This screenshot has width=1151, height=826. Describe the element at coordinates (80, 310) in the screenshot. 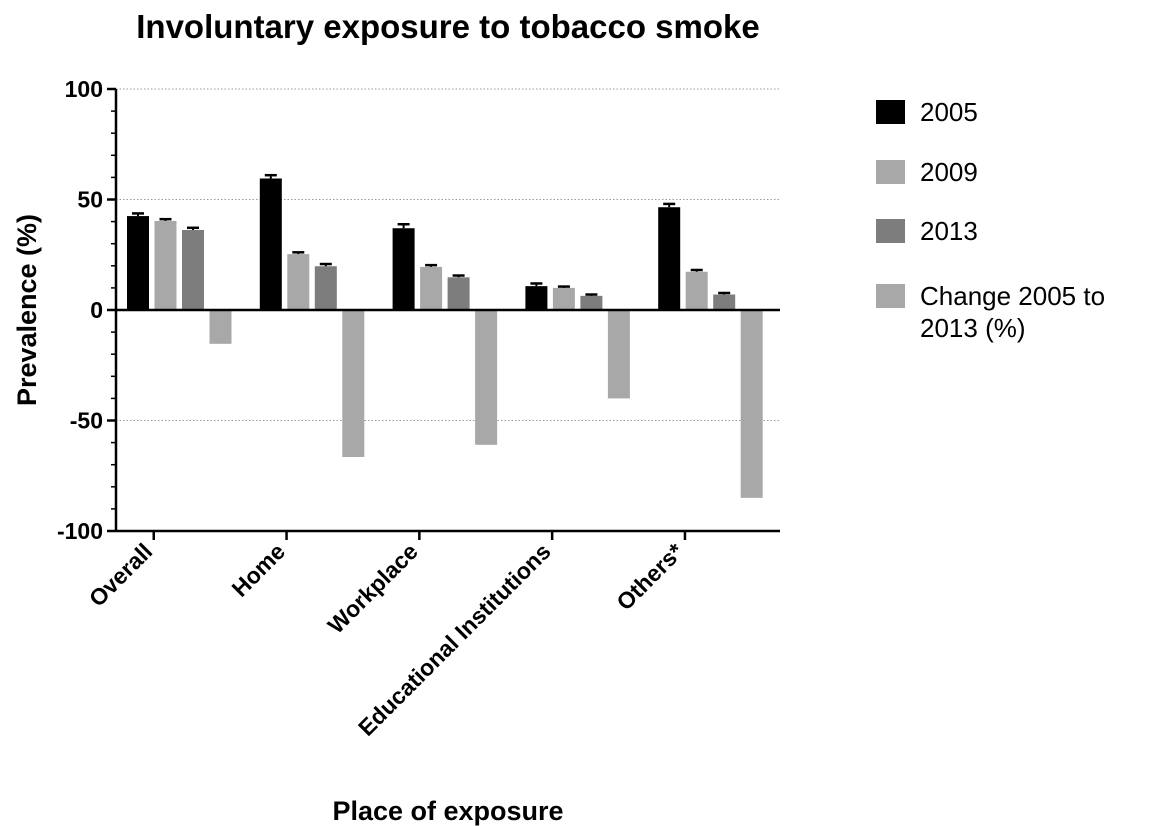

I see `y-tick-labels: 100 50 0 -50 -100` at that location.